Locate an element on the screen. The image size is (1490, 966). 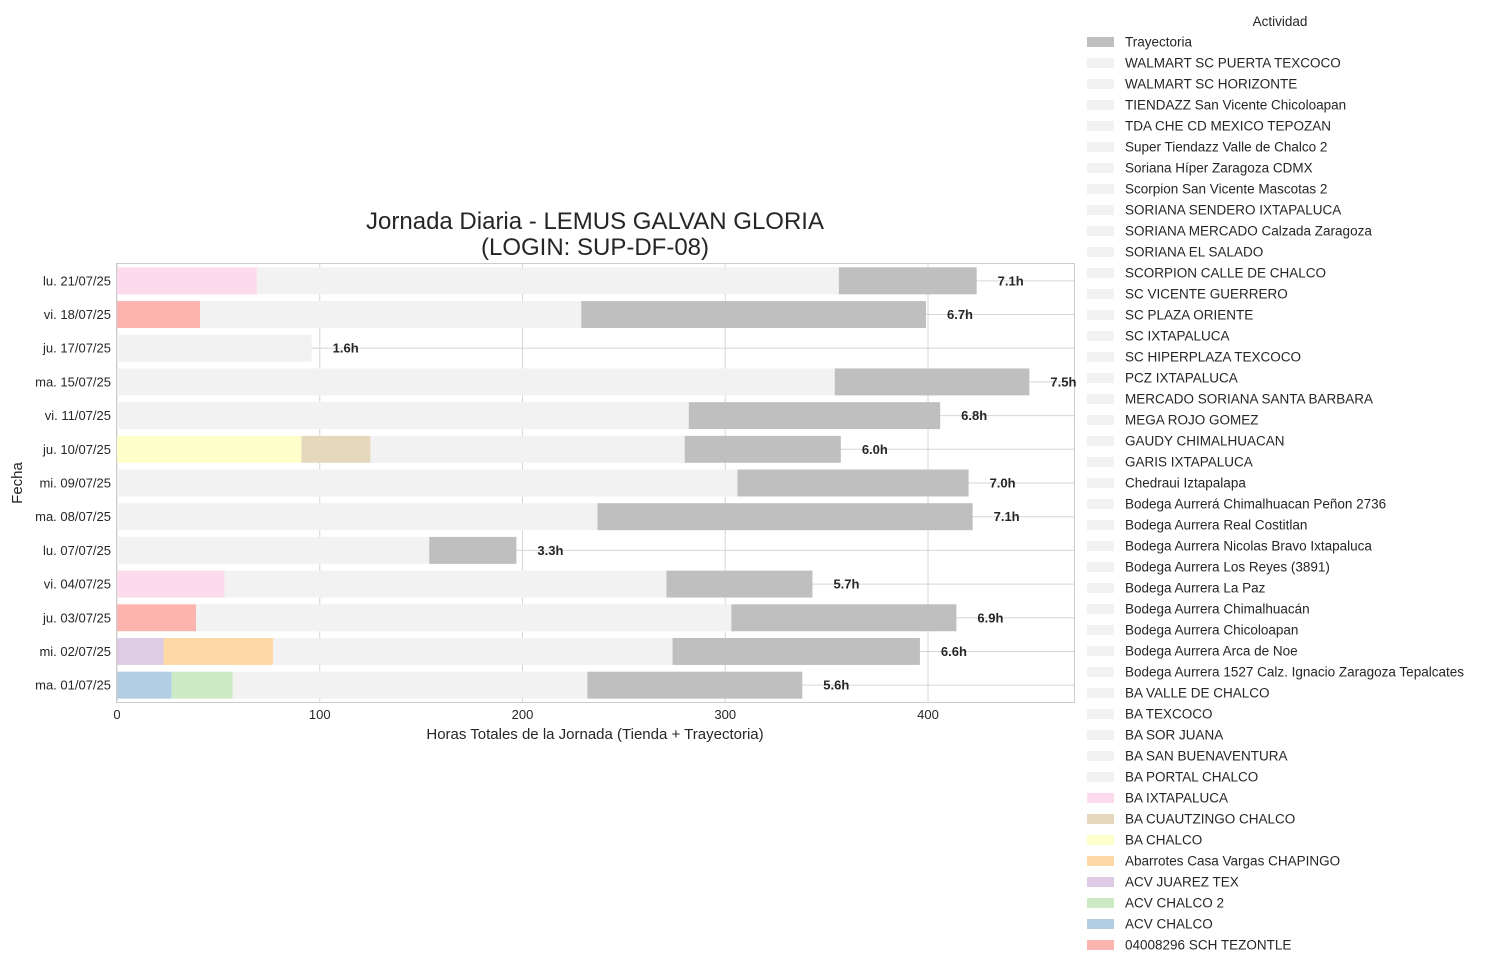
legend-entry: ACV JUAREZ TEX is located at coordinates (1182, 882).